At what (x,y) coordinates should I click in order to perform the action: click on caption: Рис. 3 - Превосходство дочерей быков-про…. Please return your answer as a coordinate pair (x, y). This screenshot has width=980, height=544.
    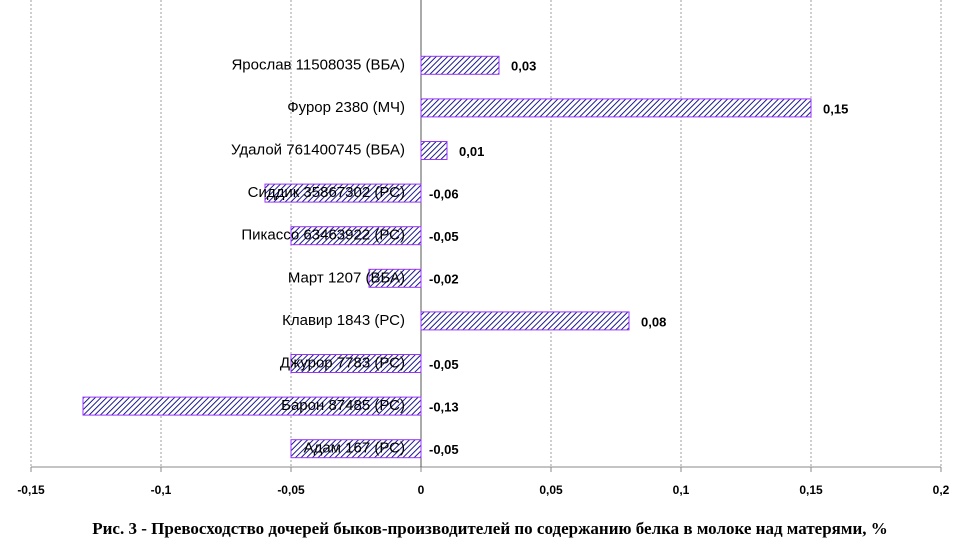
    Looking at the image, I should click on (490, 528).